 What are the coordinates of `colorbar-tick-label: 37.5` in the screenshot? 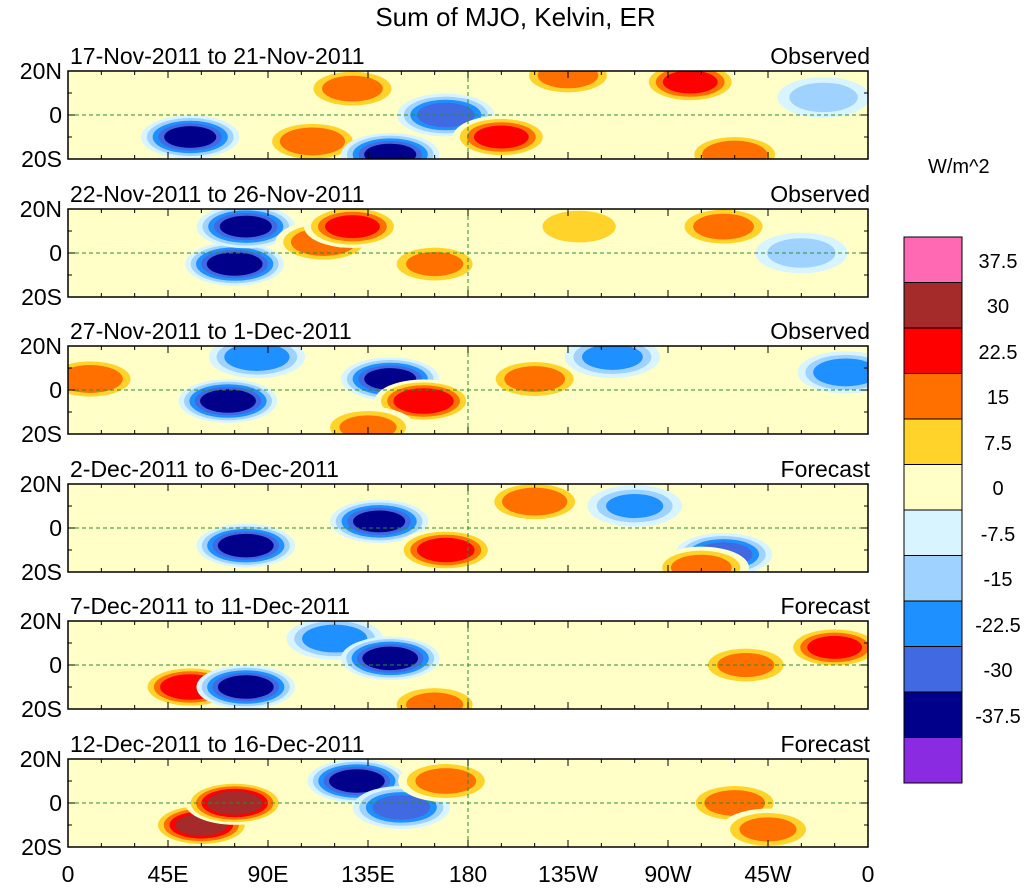 It's located at (998, 261).